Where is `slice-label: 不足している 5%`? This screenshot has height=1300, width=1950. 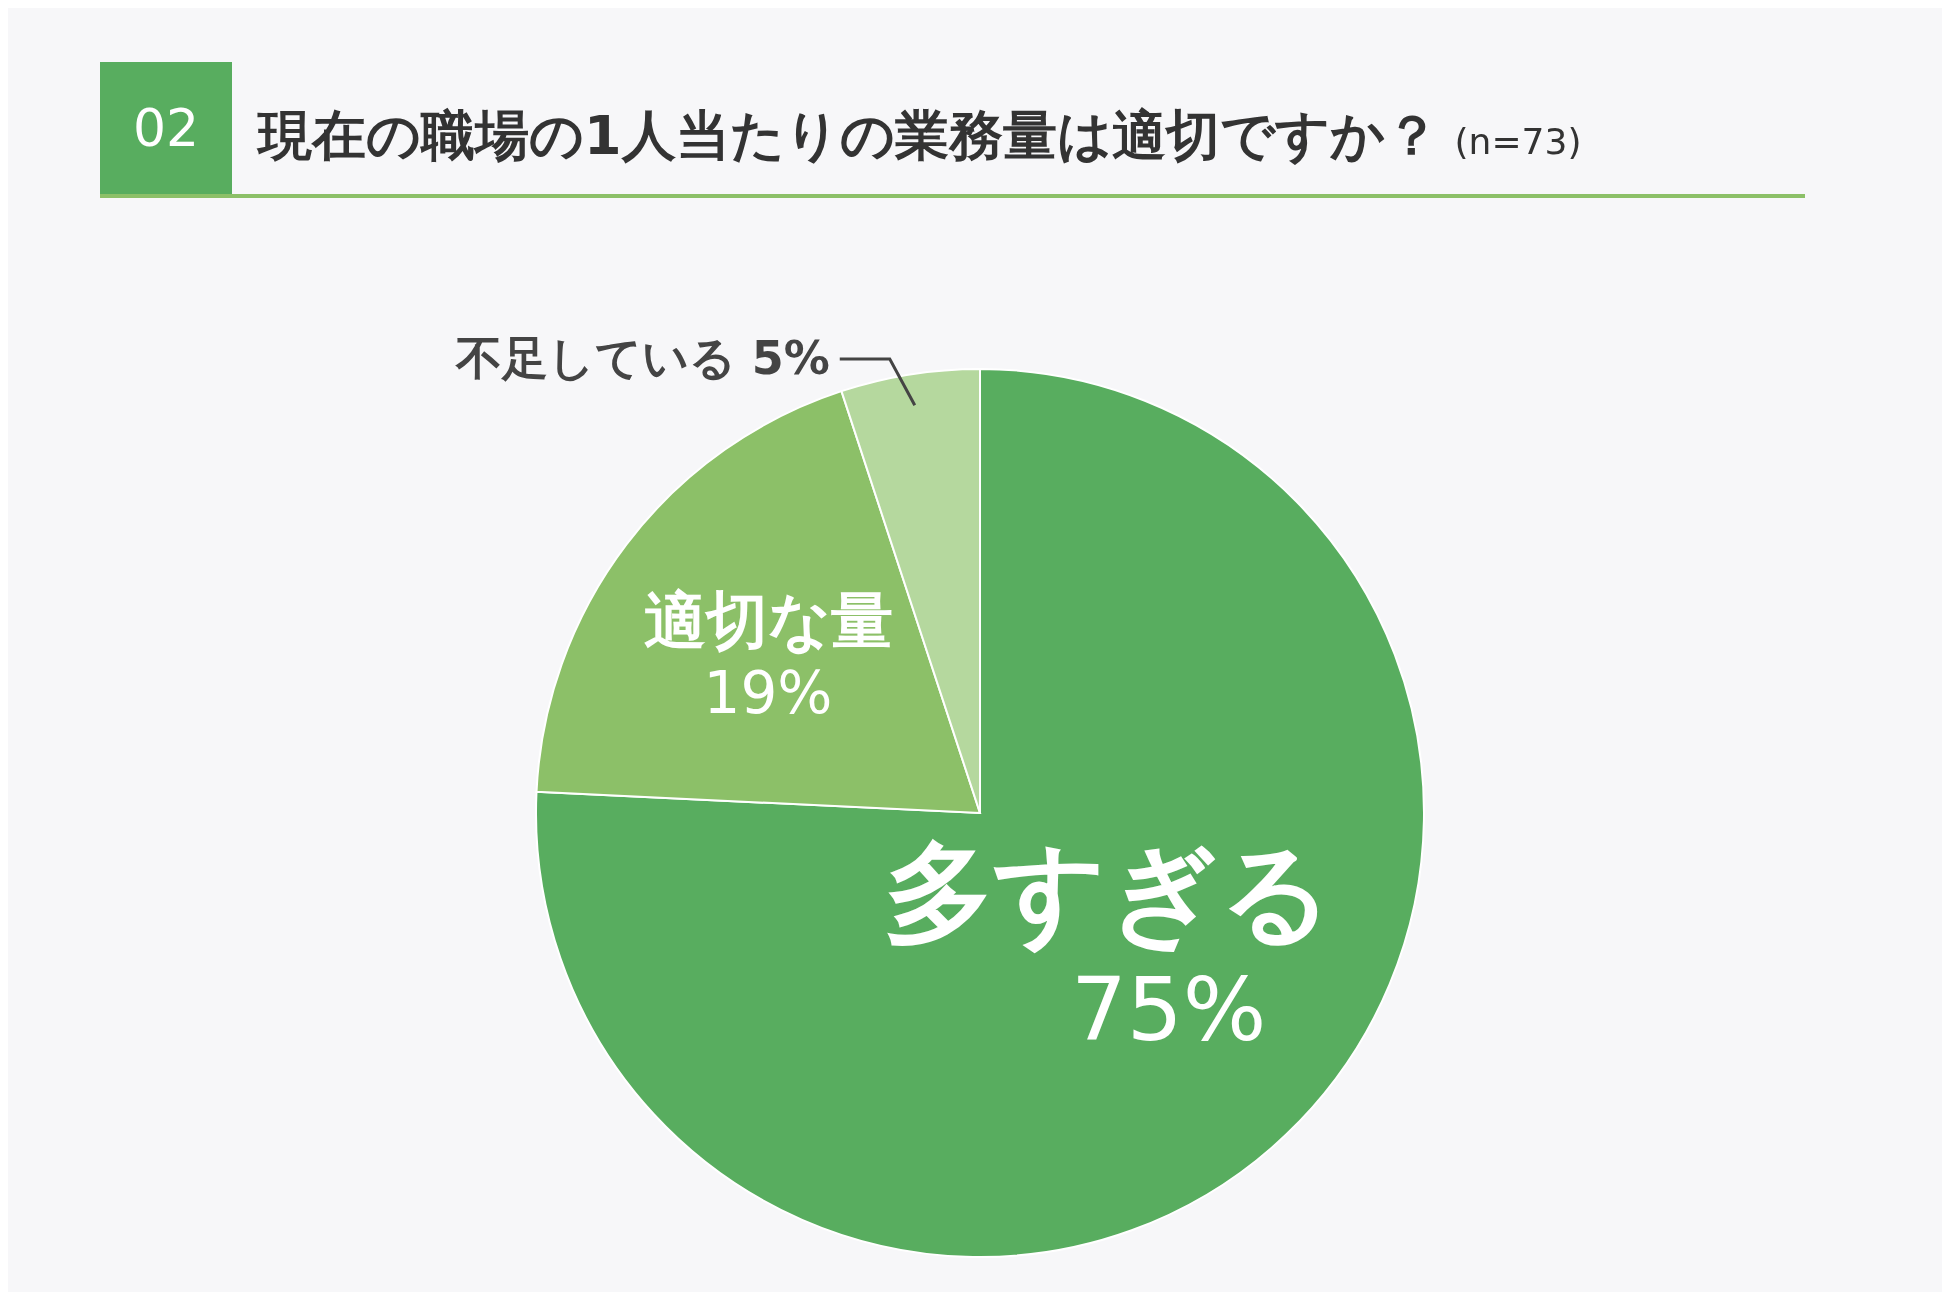 slice-label: 不足している 5% is located at coordinates (642, 358).